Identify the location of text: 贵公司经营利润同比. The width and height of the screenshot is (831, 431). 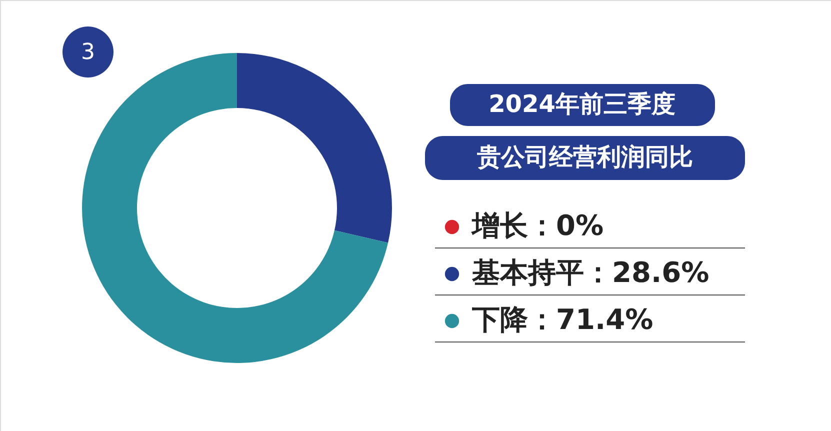
(584, 157).